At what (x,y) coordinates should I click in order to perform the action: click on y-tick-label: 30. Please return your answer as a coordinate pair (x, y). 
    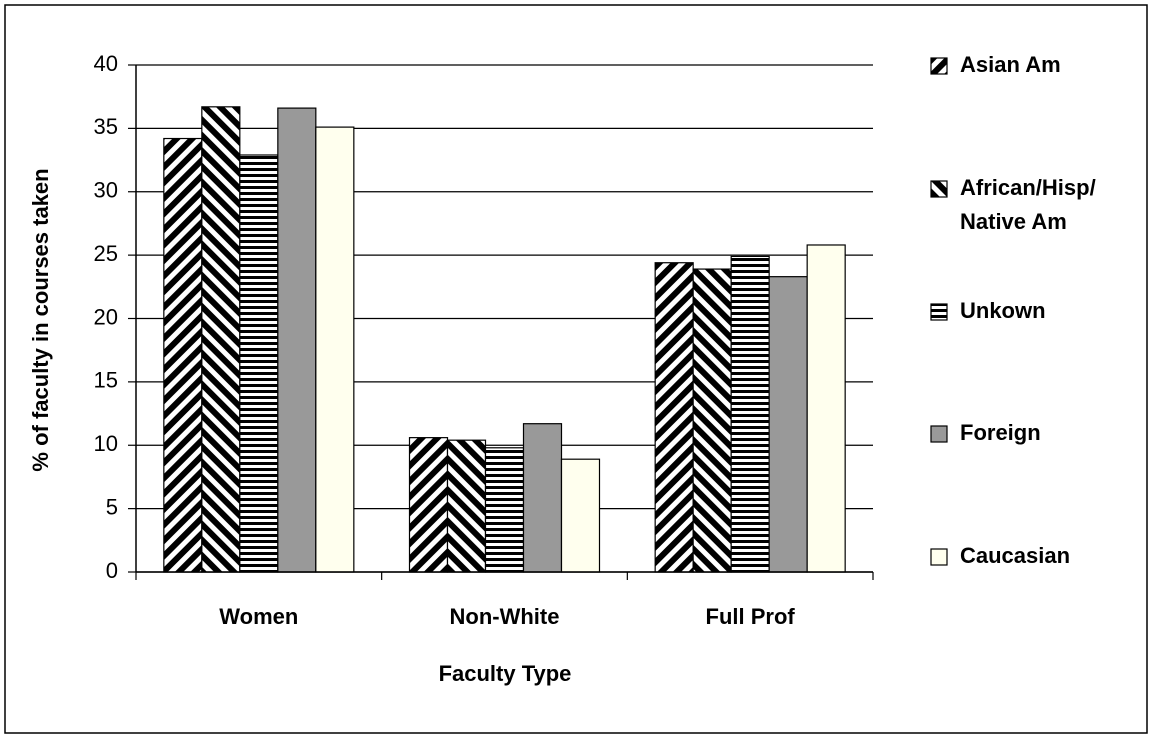
    Looking at the image, I should click on (106, 190).